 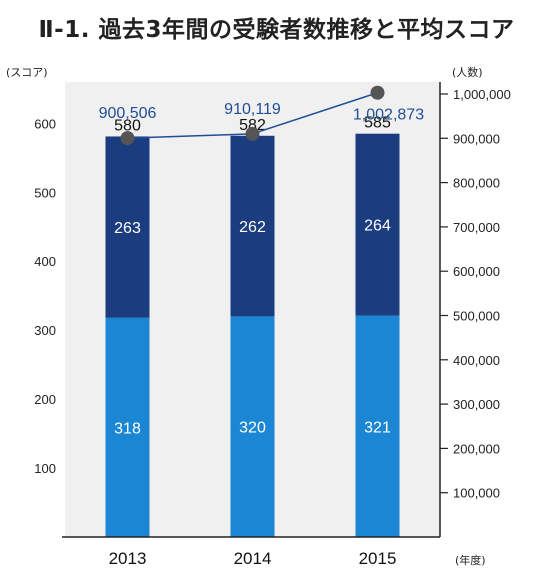 What do you see at coordinates (45, 123) in the screenshot?
I see `left-tick-label: 600` at bounding box center [45, 123].